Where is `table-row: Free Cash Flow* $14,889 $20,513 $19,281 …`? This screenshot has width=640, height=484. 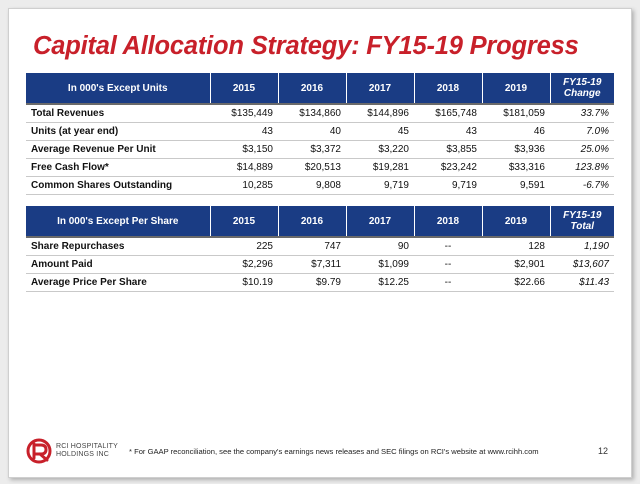 table-row: Free Cash Flow* $14,889 $20,513 $19,281 … is located at coordinates (320, 167).